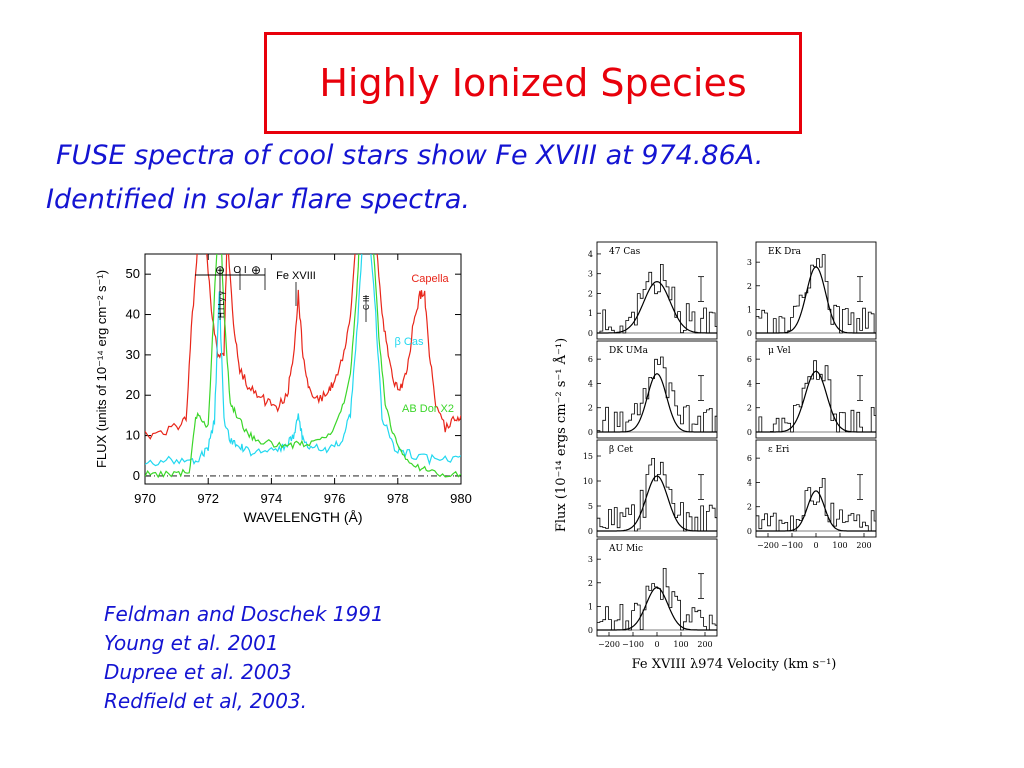 The image size is (1024, 768). What do you see at coordinates (296, 276) in the screenshot?
I see `fe-xviii-label: Fe XVIII` at bounding box center [296, 276].